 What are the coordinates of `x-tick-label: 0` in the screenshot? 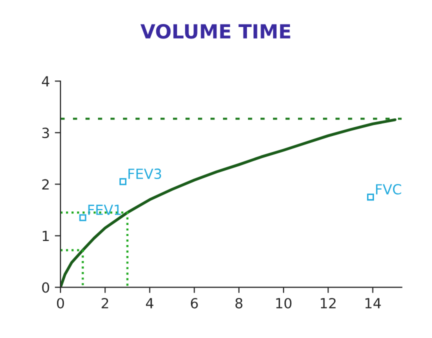 It's located at (60, 303).